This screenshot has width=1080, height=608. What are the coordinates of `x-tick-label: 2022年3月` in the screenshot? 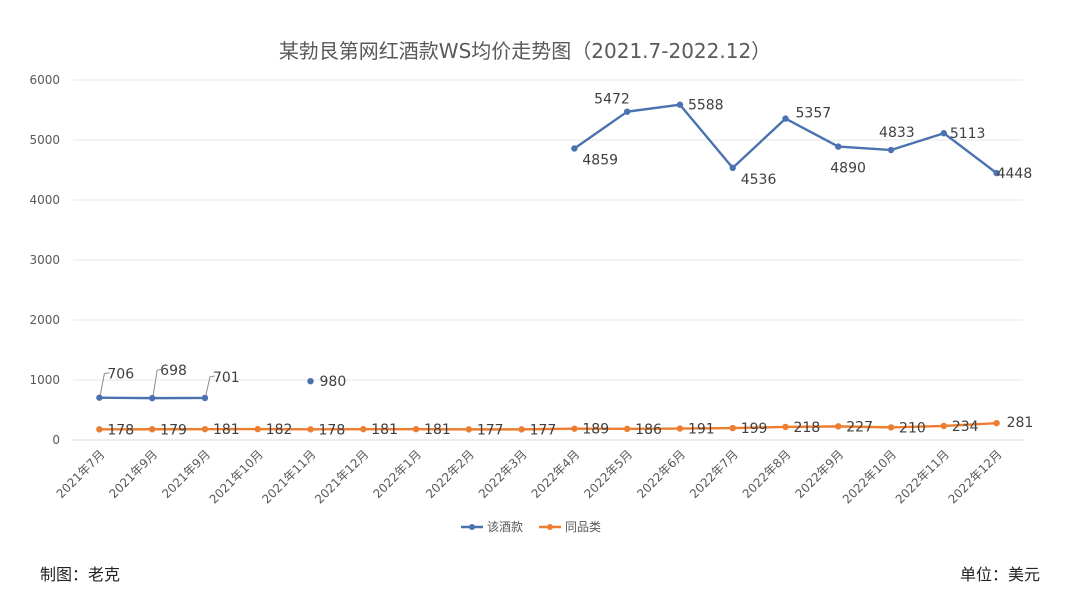 It's located at (503, 474).